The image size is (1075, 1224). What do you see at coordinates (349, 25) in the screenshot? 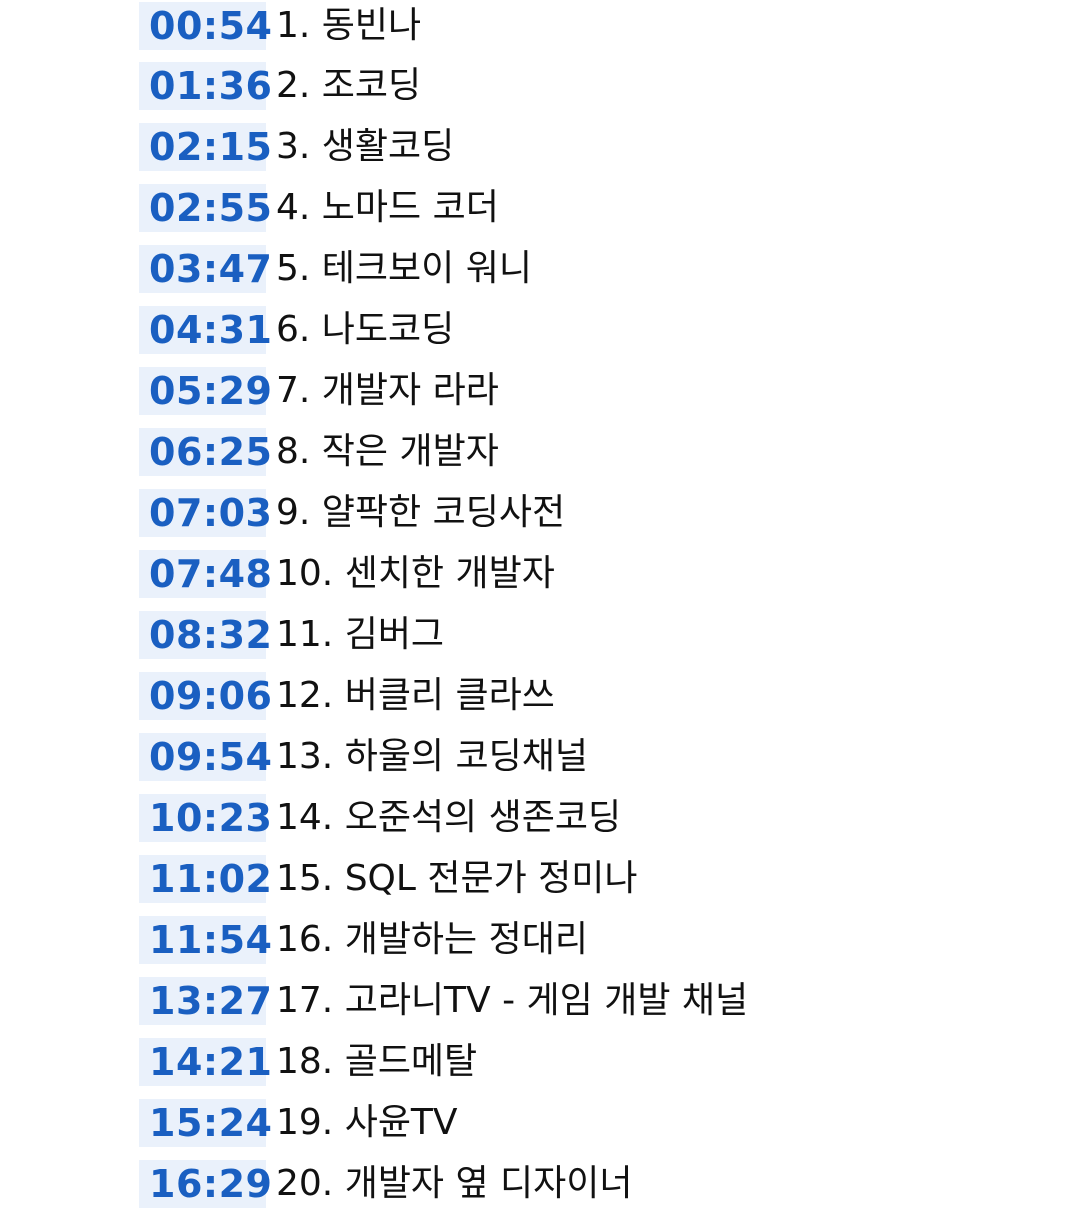
I see `chapter-title: 1. 동빈나` at bounding box center [349, 25].